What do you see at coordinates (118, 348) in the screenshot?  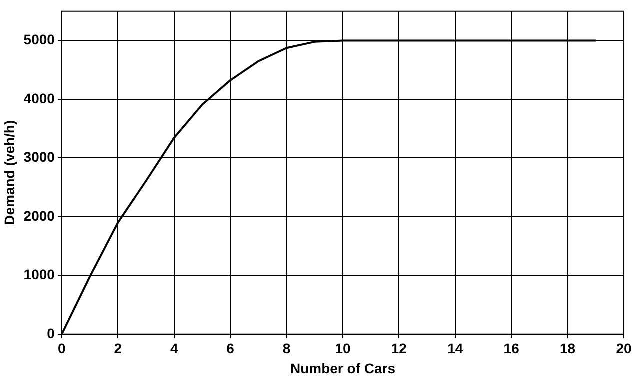 I see `x-tick-label: 2` at bounding box center [118, 348].